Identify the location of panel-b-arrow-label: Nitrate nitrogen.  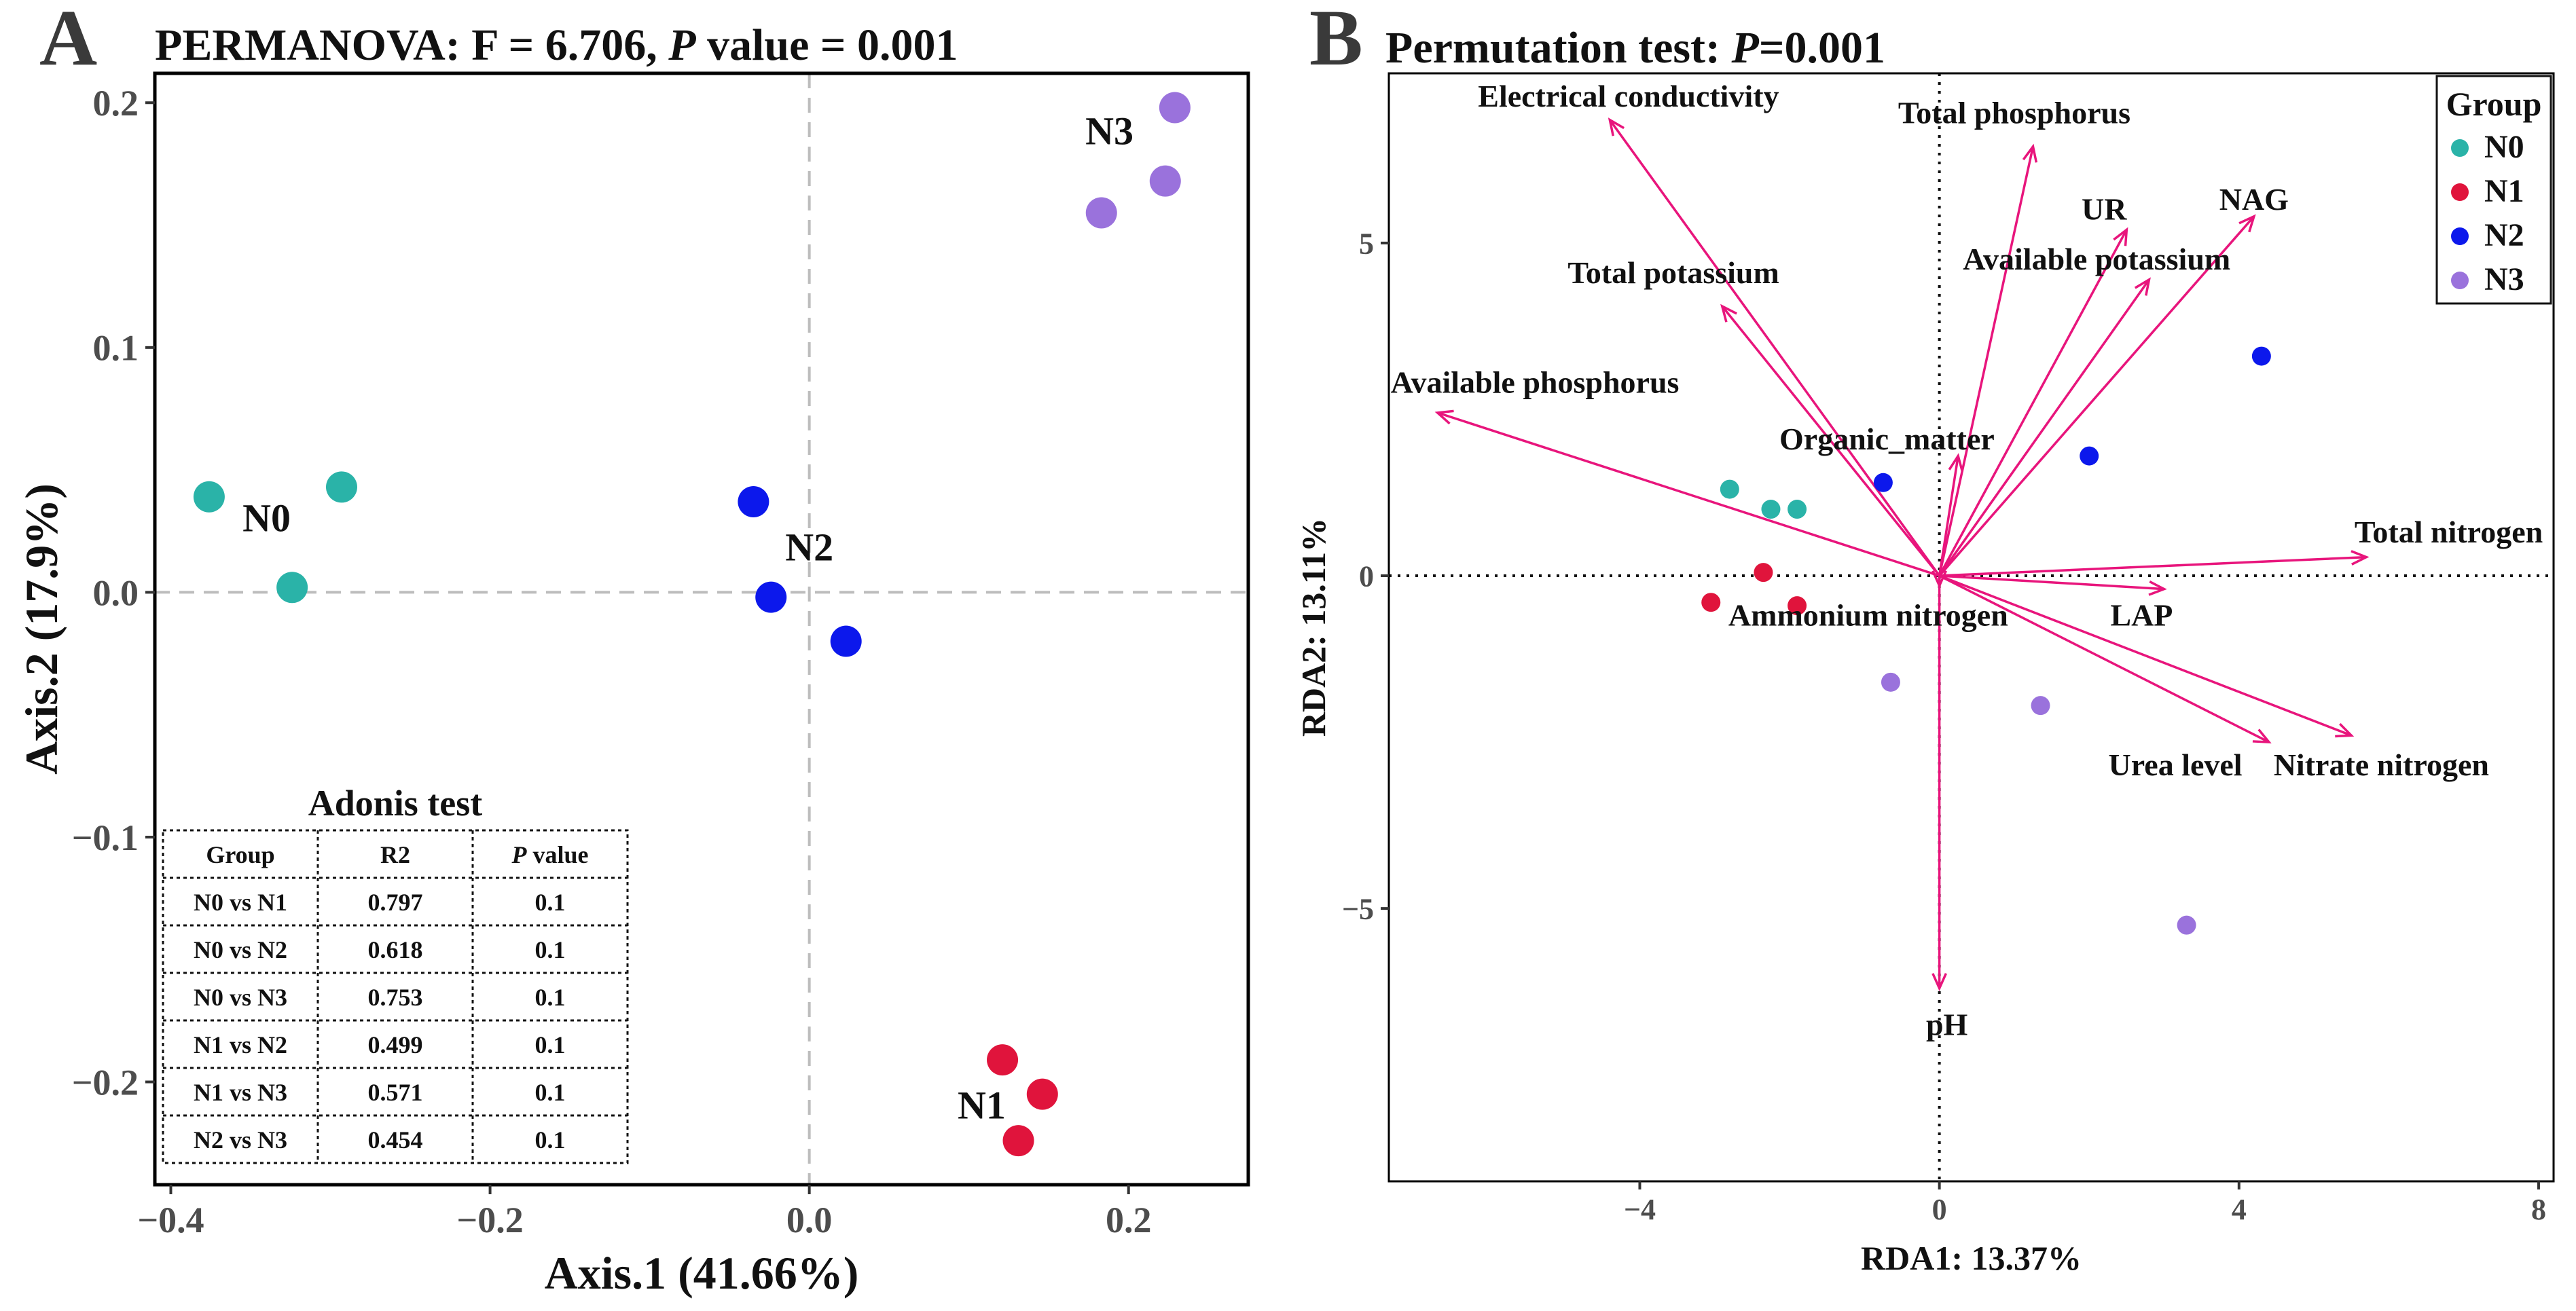
(2381, 764).